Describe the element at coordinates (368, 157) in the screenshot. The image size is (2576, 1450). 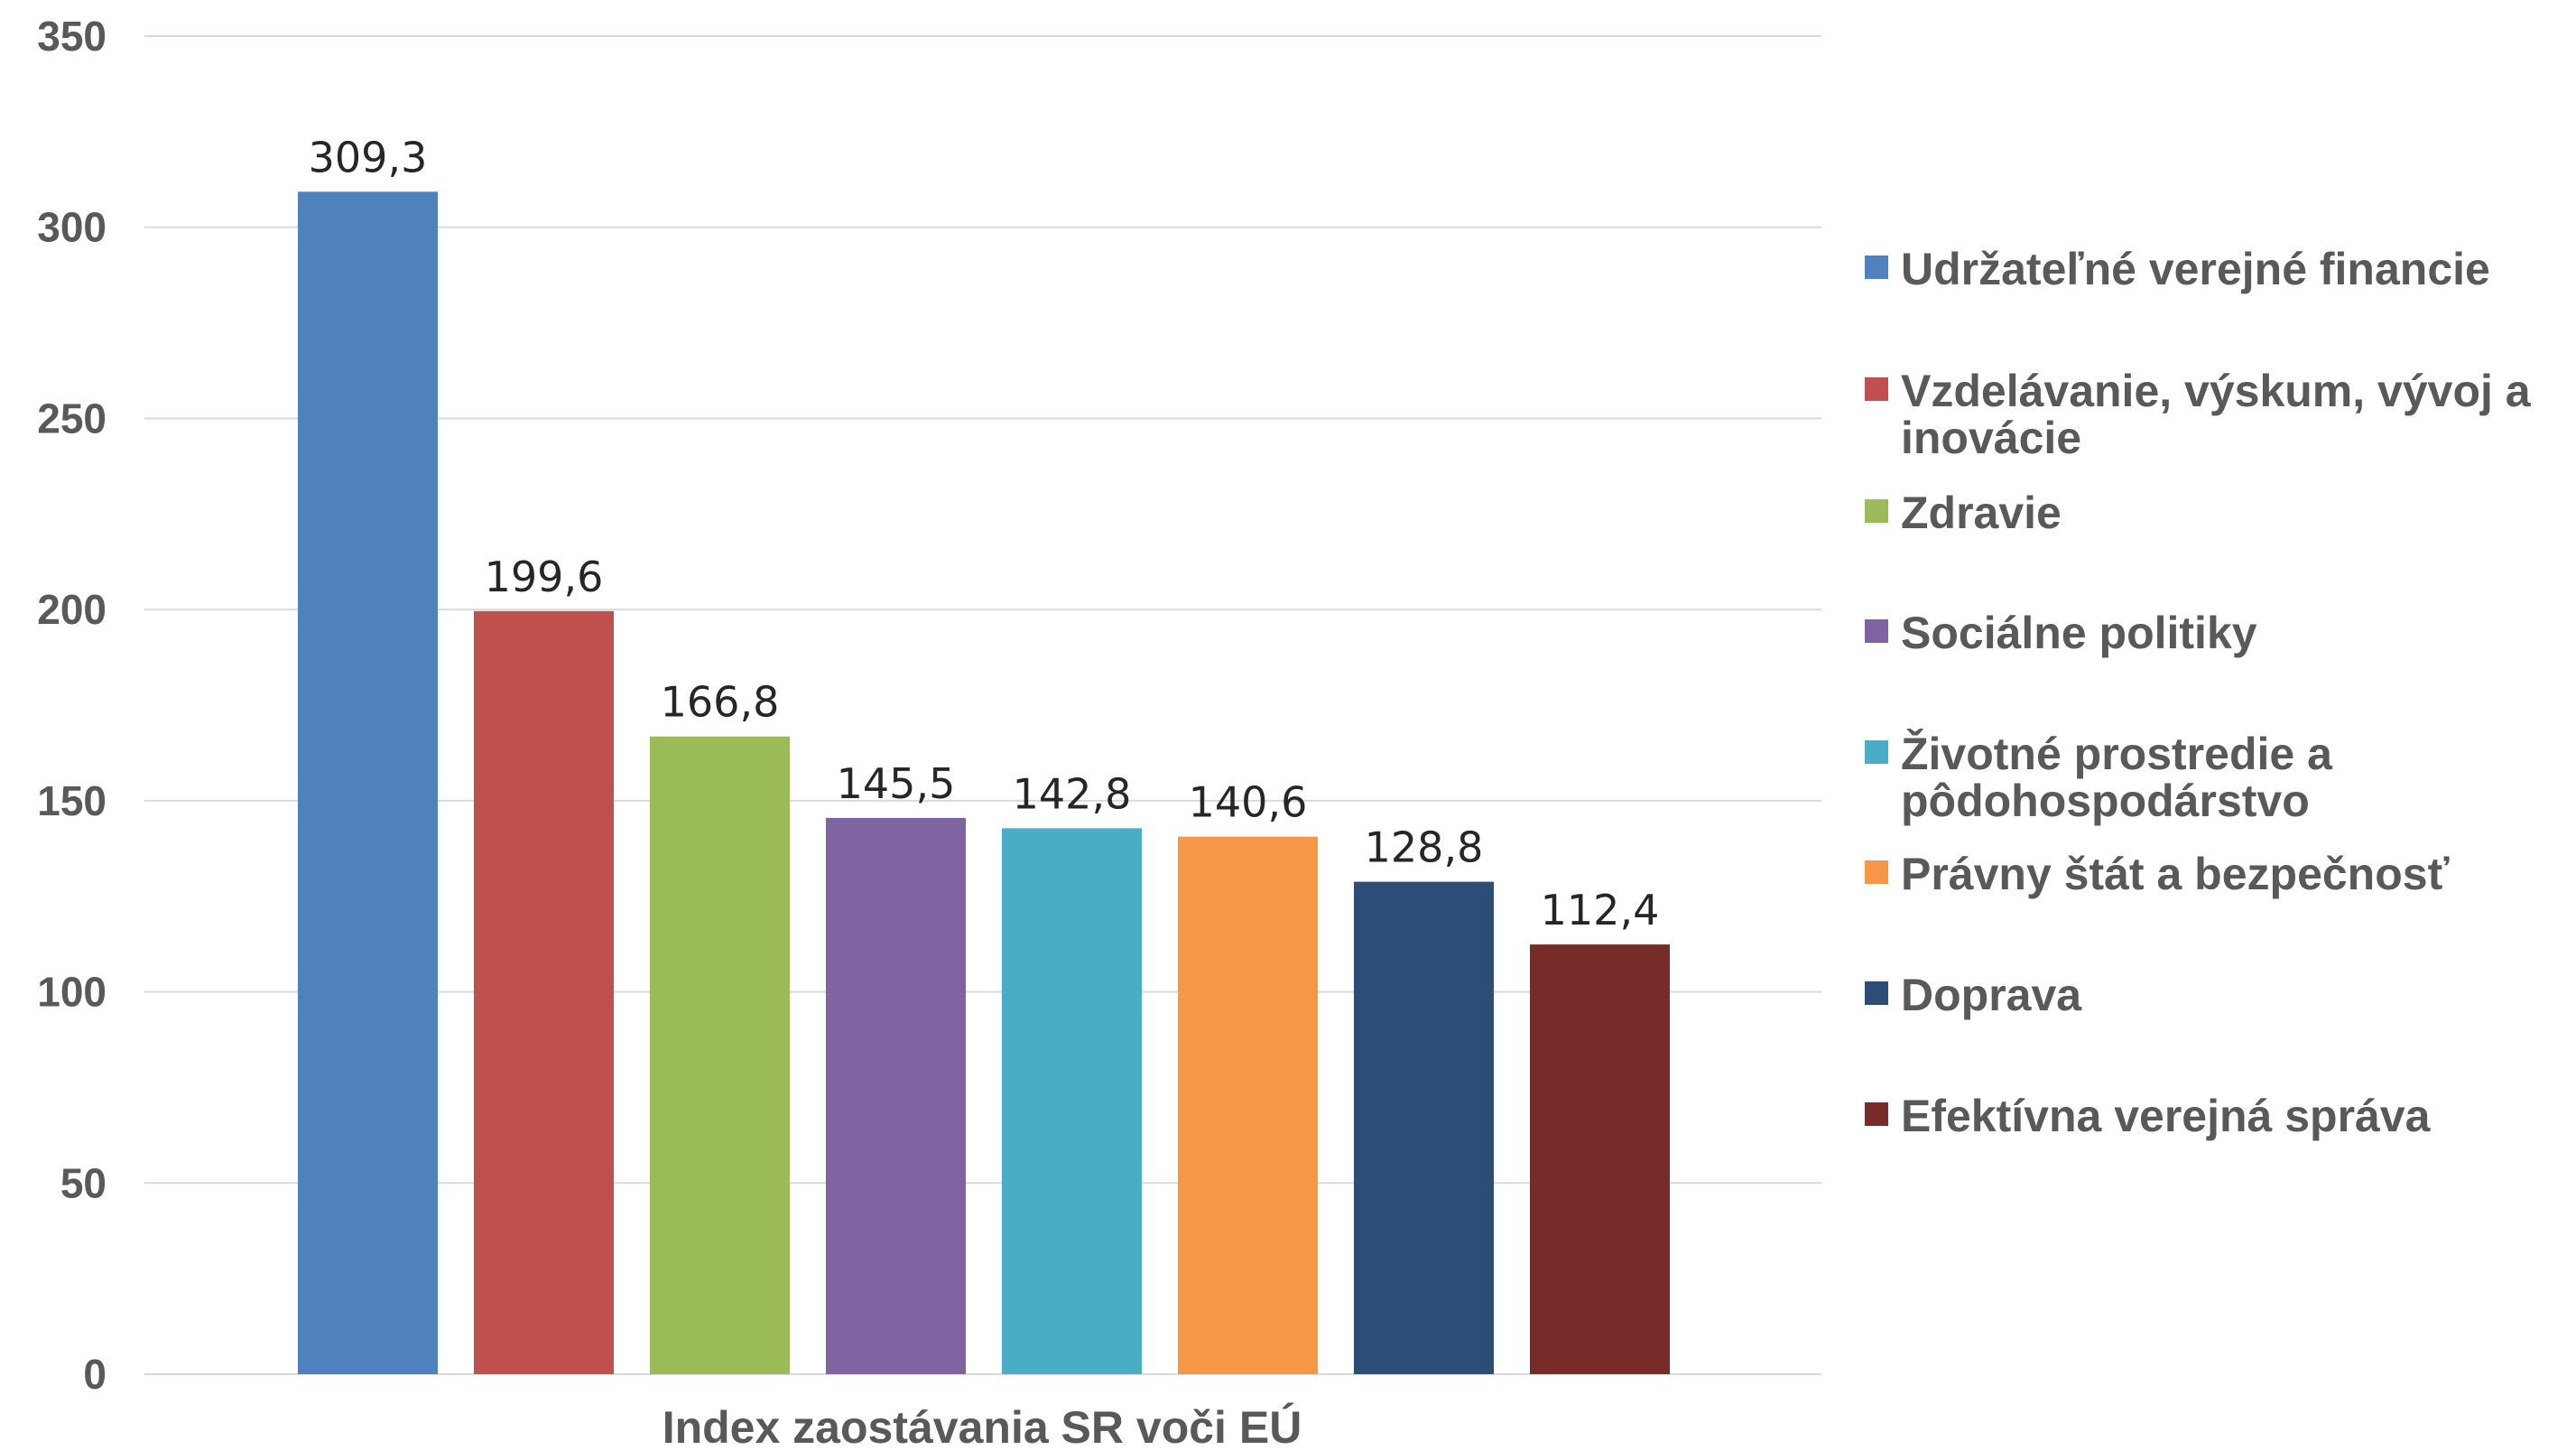
I see `data-label: 309,3` at that location.